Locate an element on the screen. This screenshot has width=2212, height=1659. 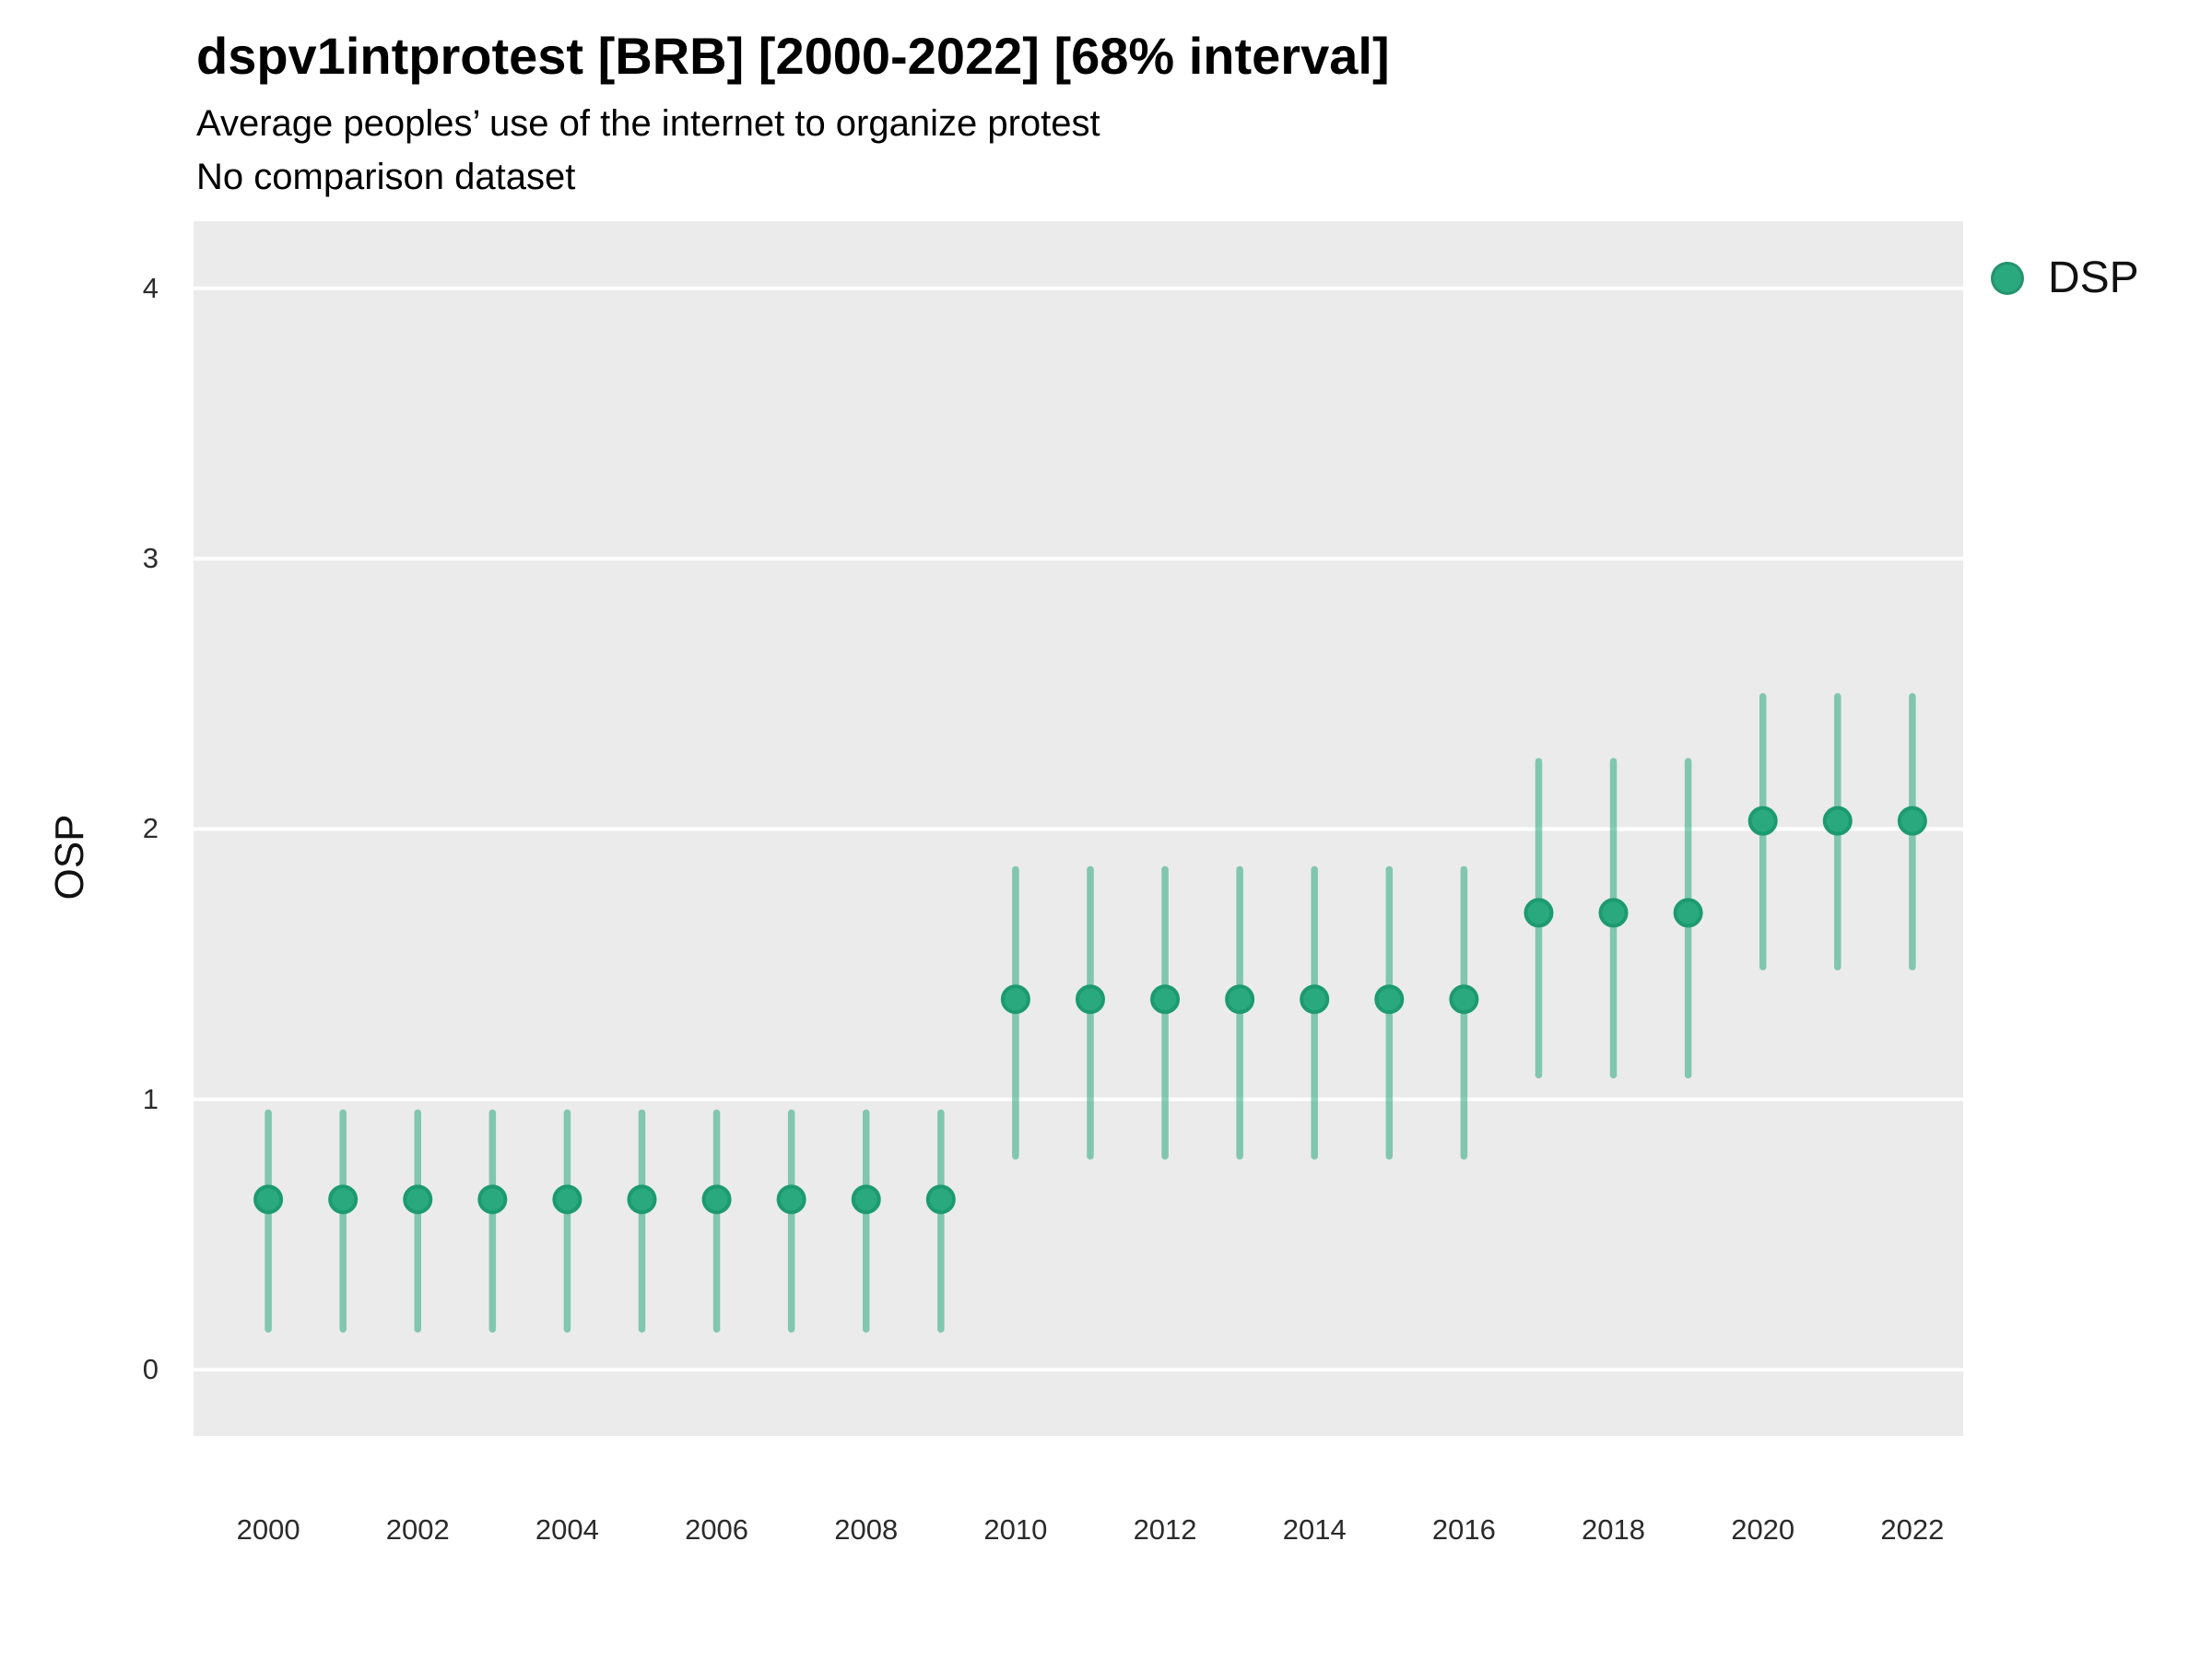
y-tick-label: 4 is located at coordinates (150, 287).